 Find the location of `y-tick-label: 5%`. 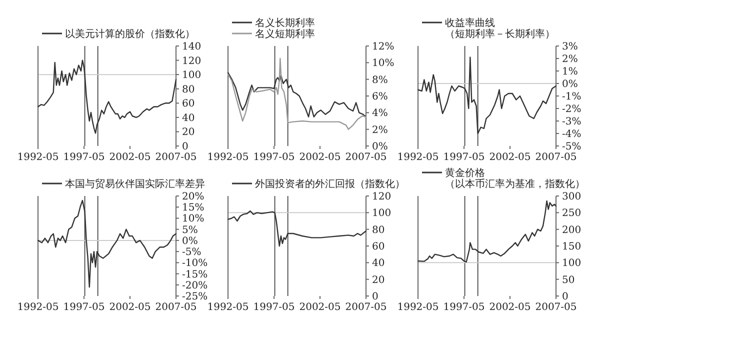

y-tick-label: 5% is located at coordinates (190, 230).